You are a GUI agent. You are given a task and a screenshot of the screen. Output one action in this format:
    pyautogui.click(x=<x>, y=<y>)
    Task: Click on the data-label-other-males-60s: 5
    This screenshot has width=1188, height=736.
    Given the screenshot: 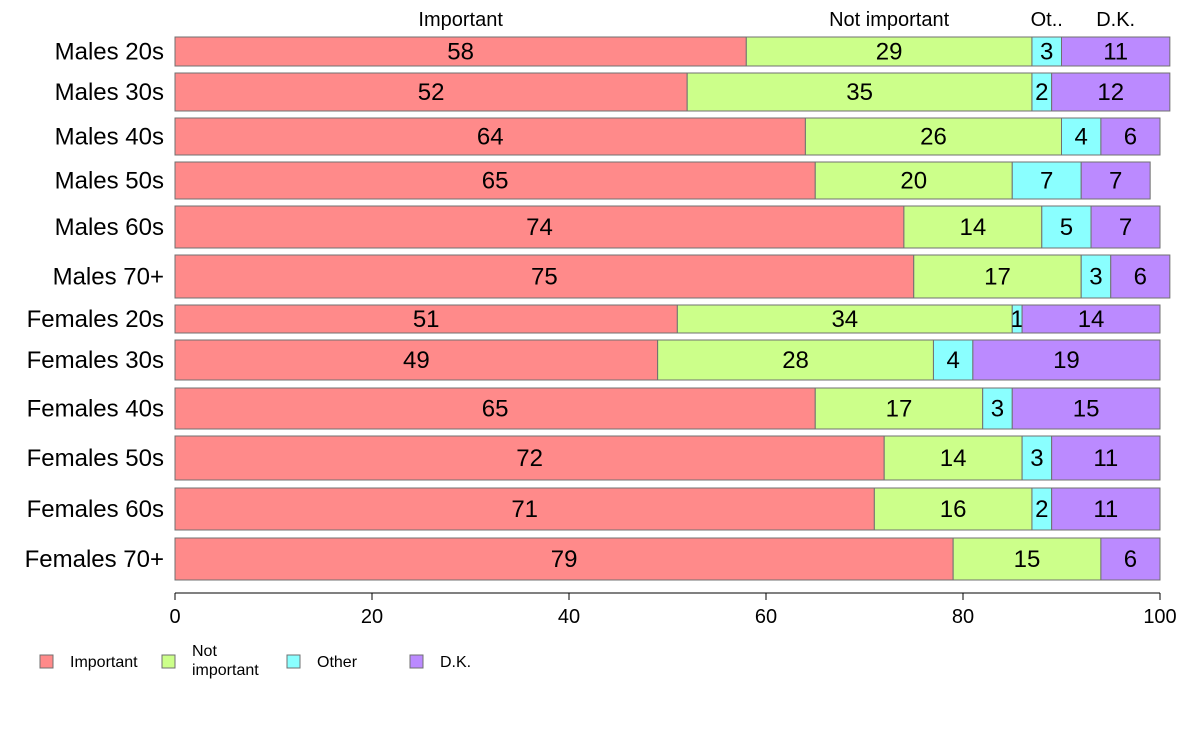 What is the action you would take?
    pyautogui.click(x=1066, y=227)
    